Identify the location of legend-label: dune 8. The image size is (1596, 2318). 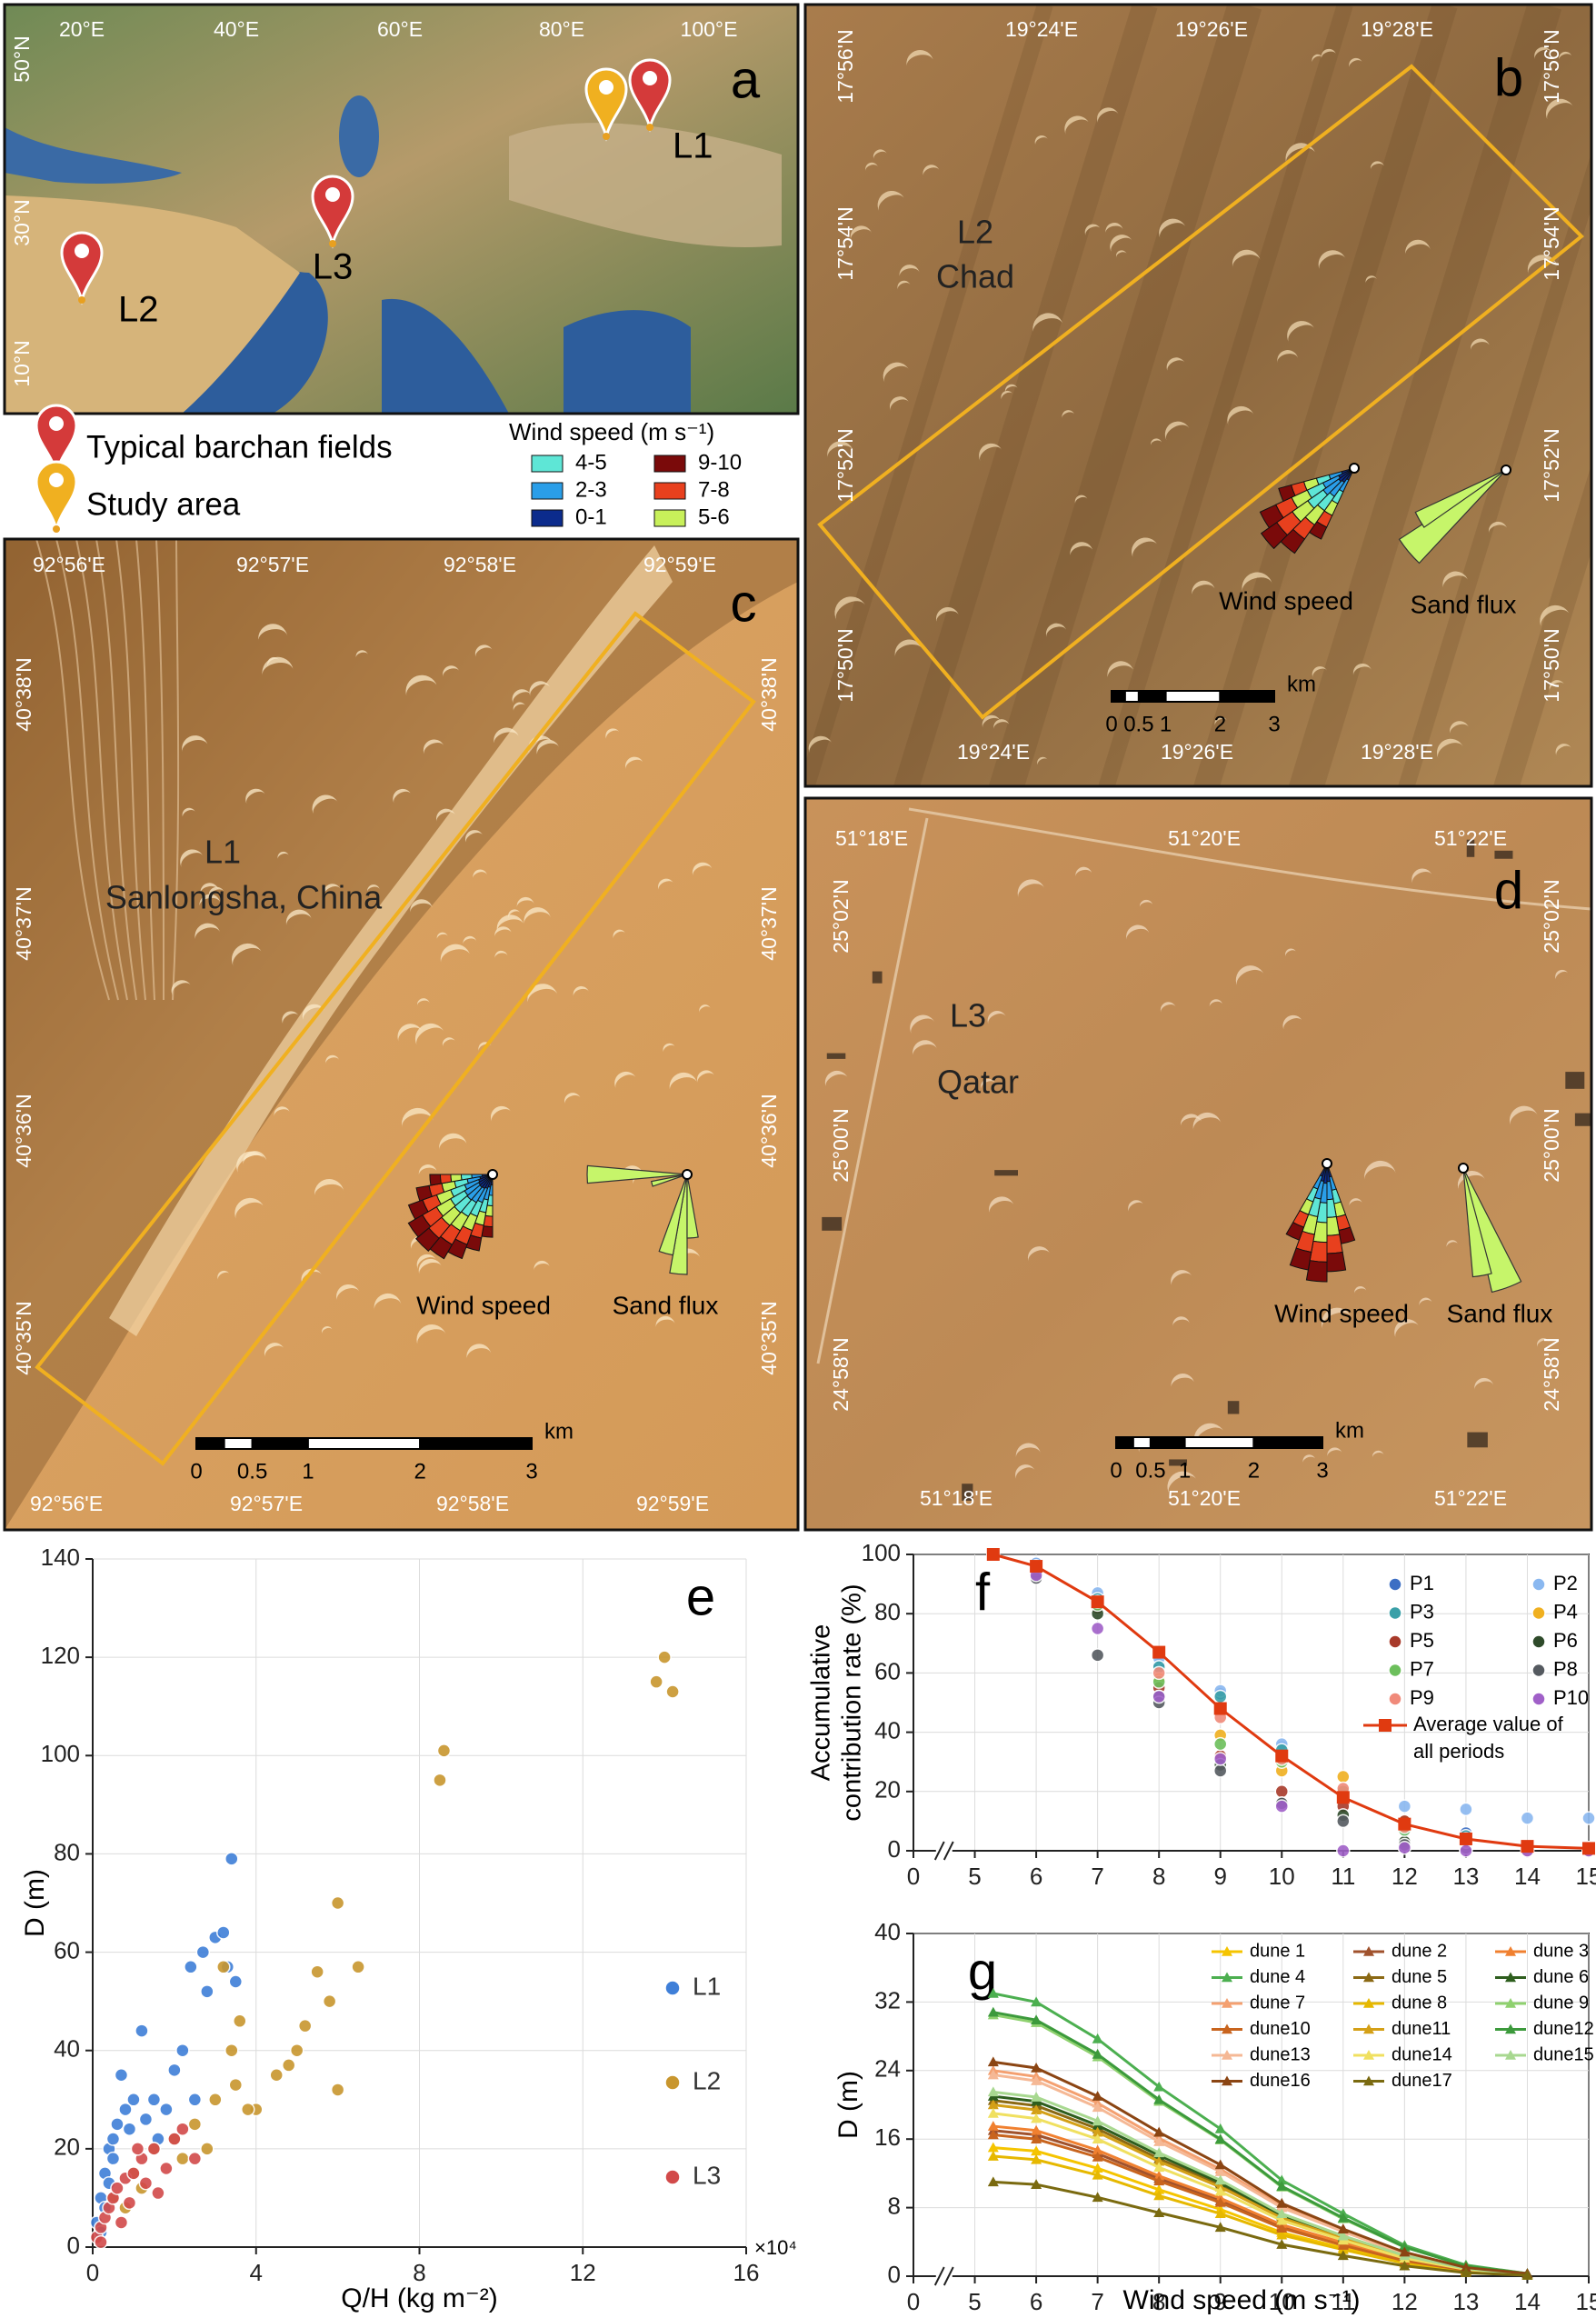
(1419, 2003).